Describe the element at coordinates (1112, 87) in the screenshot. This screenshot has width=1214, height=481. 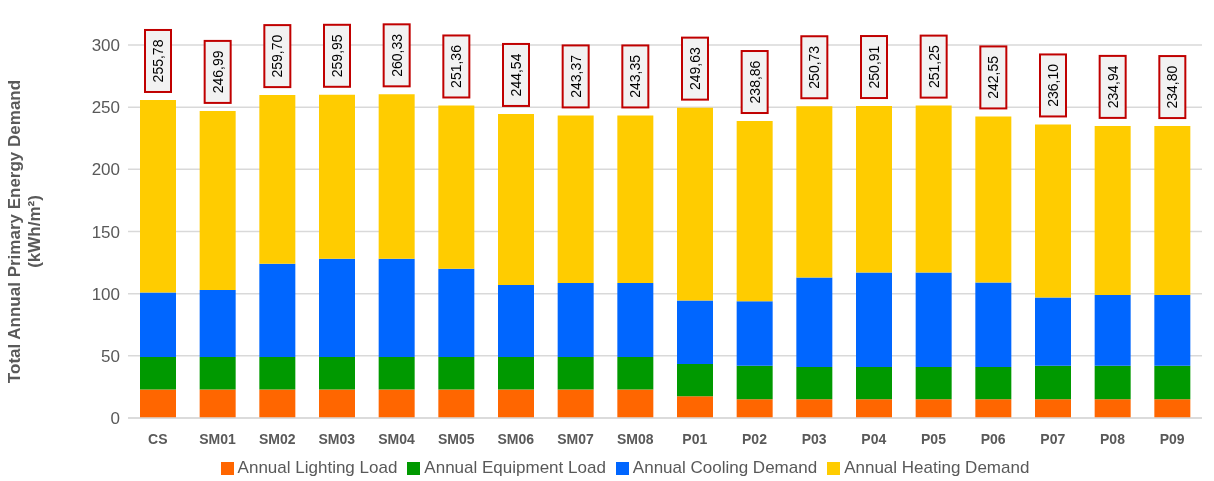
I see `total-label: 234,94` at that location.